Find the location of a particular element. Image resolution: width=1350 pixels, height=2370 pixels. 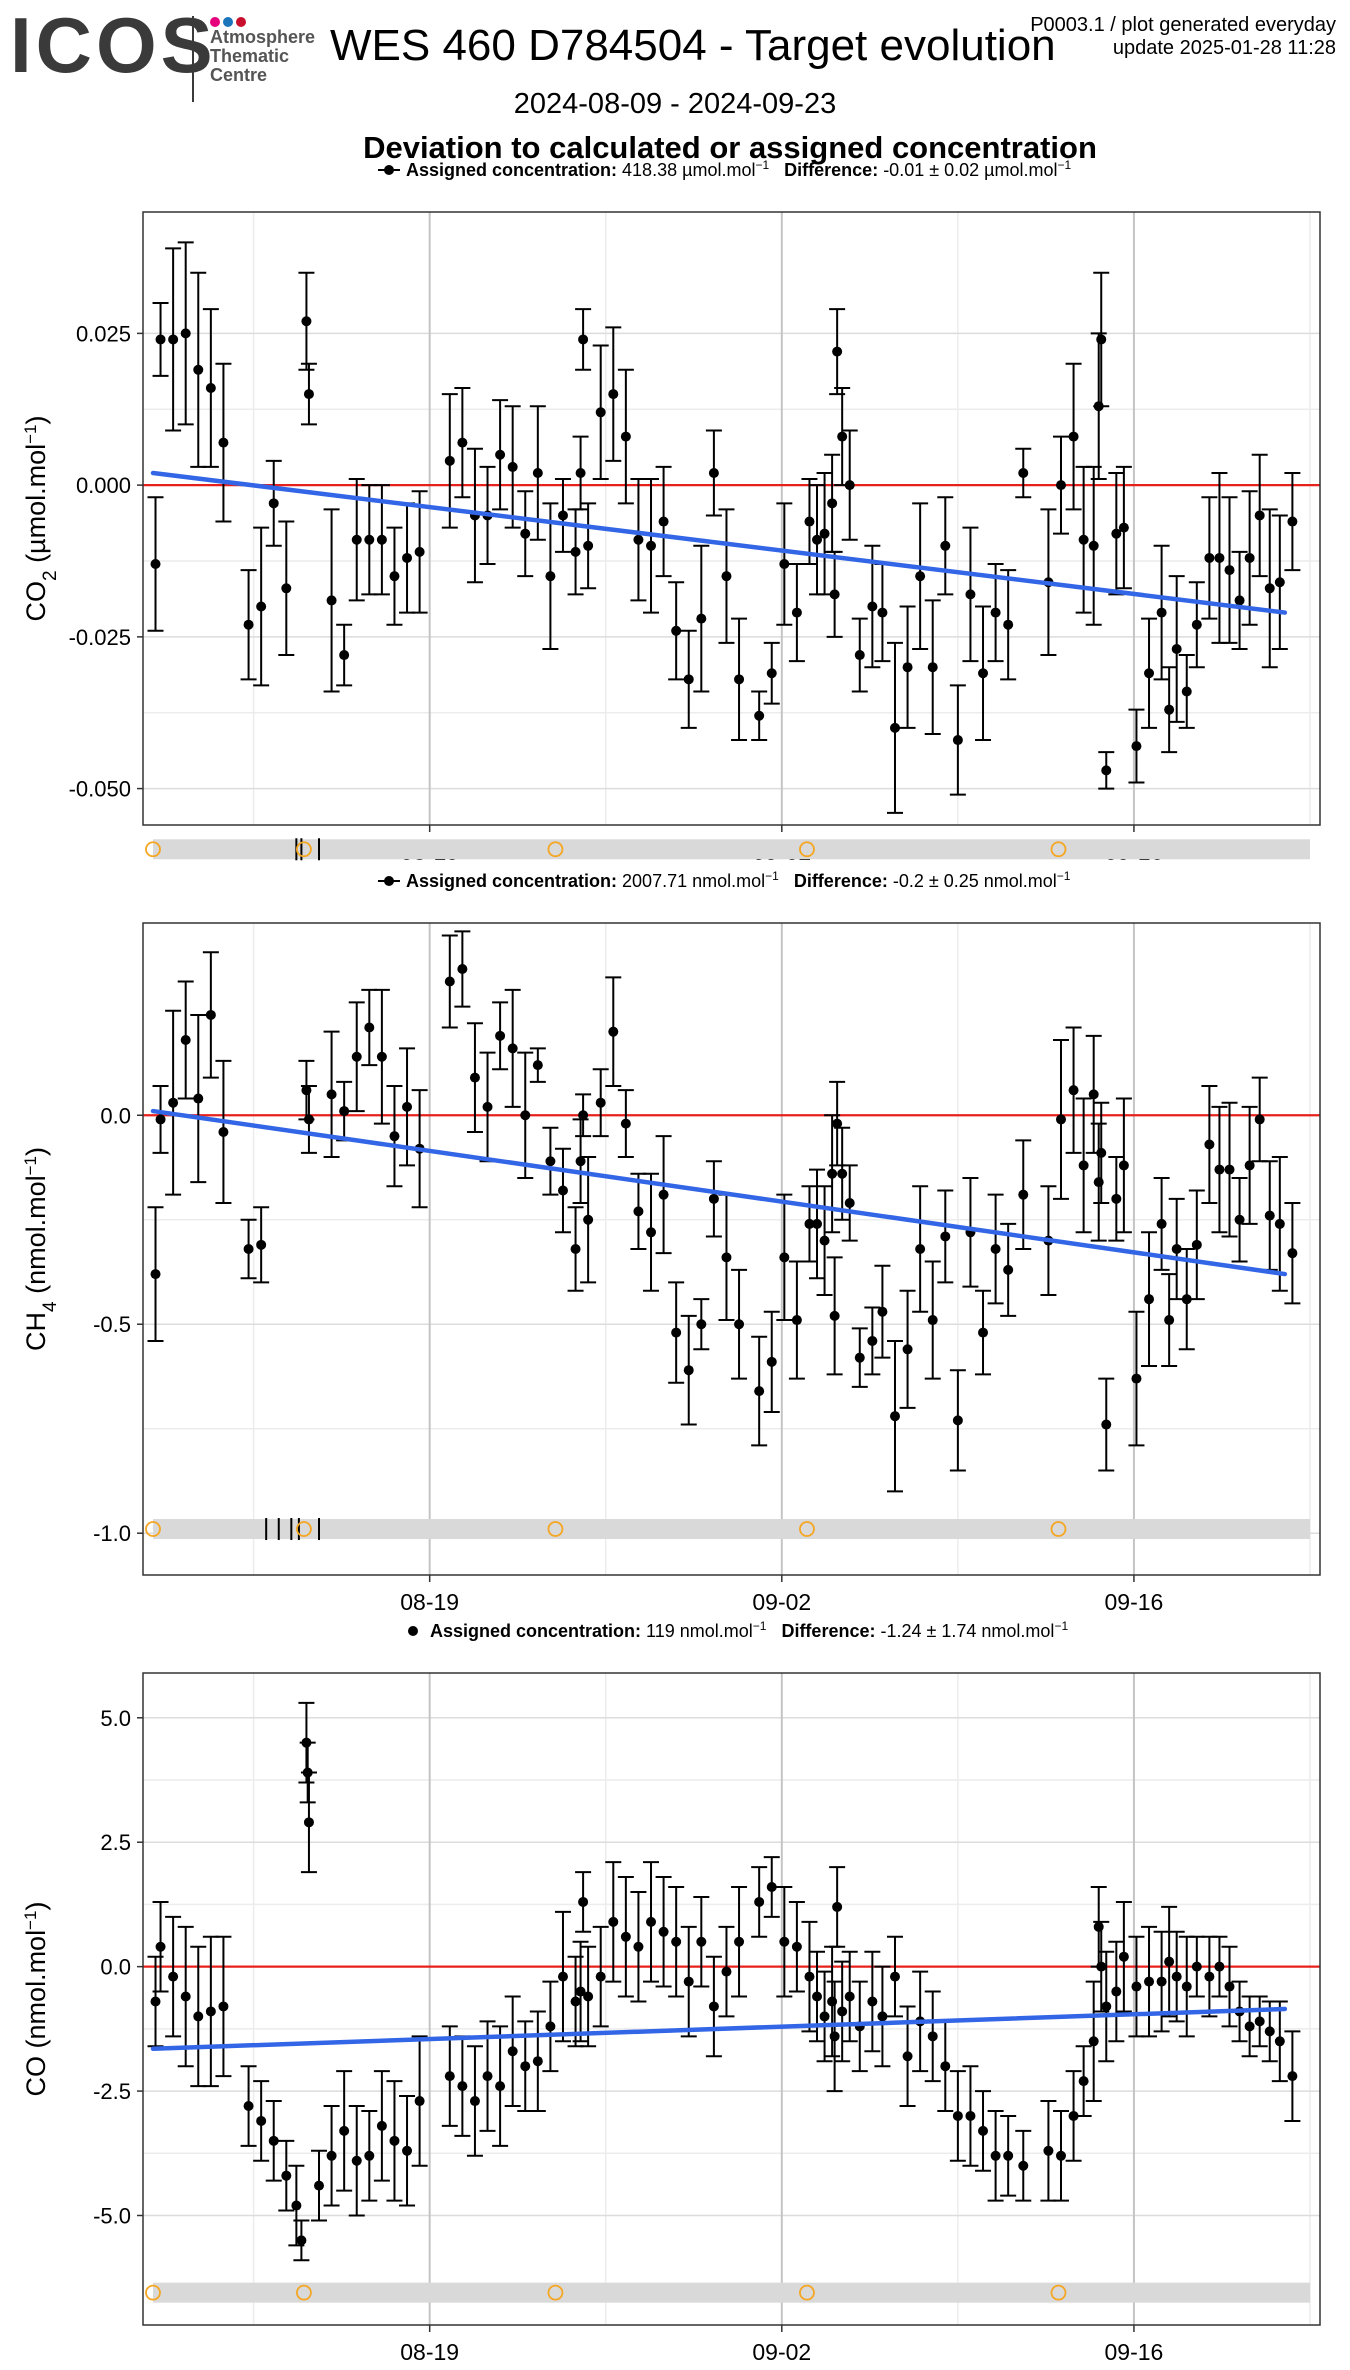

logo-line: Thematic is located at coordinates (250, 56).